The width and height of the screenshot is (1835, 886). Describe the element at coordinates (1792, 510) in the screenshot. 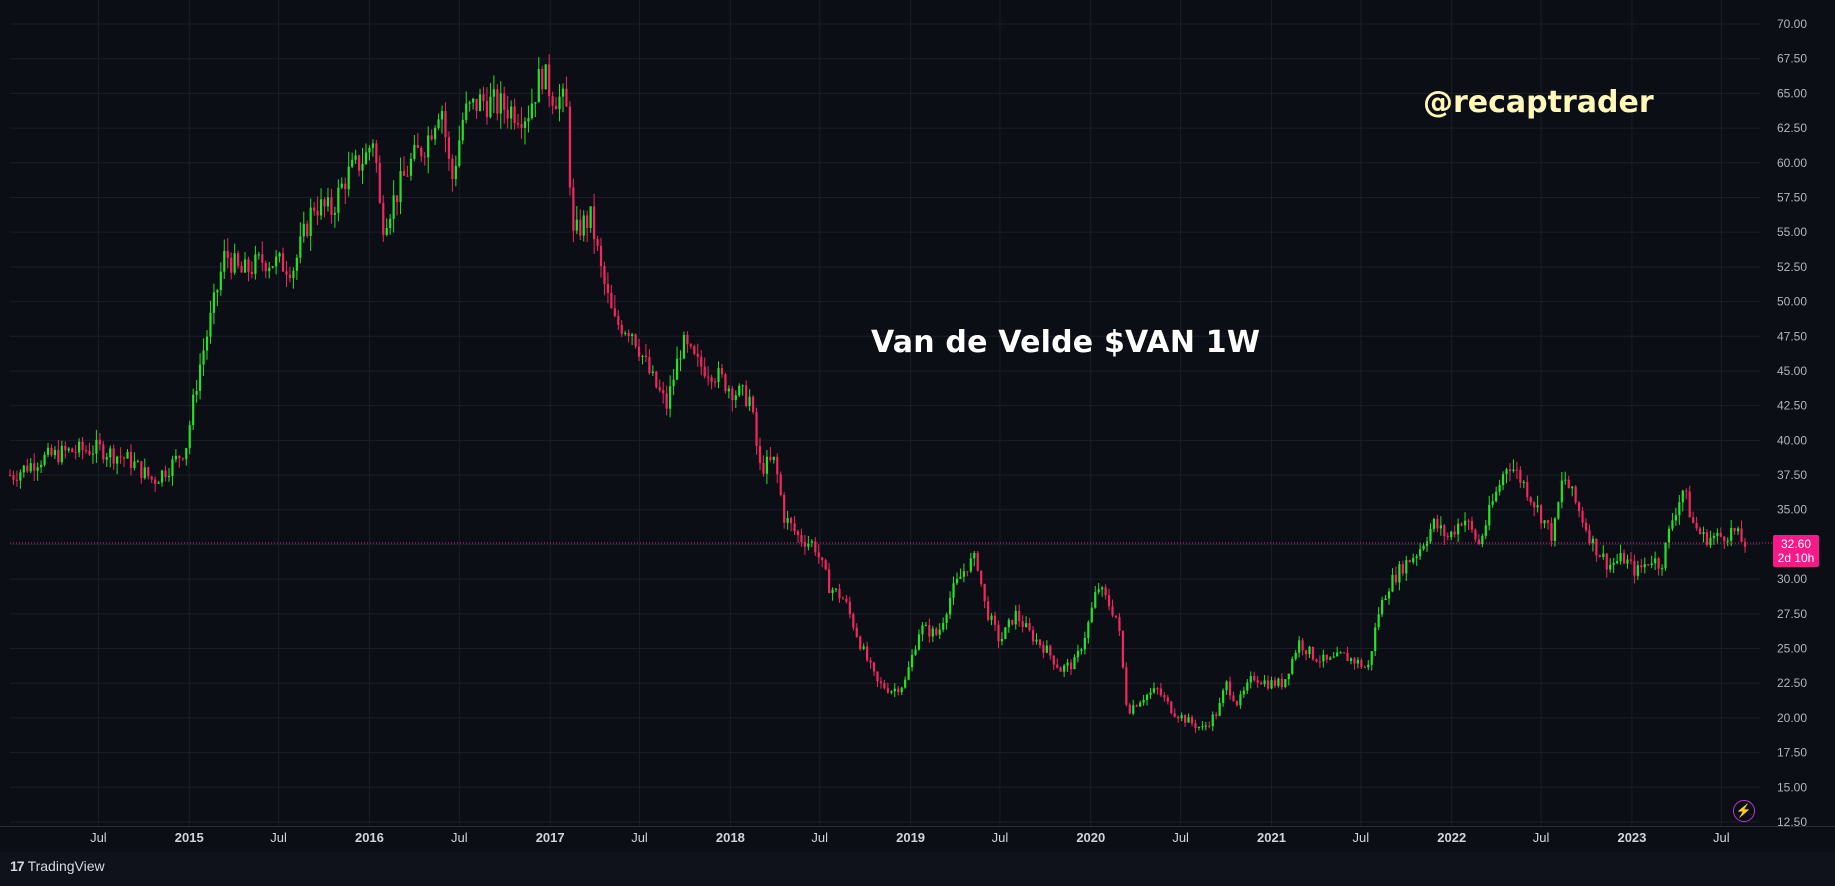

I see `y-tick-label: 35.00` at that location.